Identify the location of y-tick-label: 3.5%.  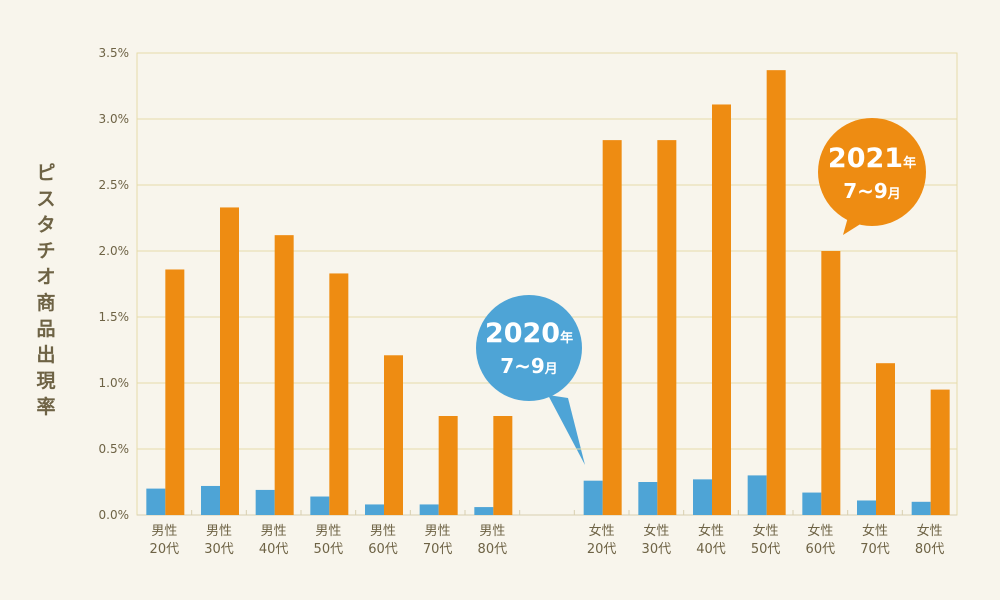
(114, 53).